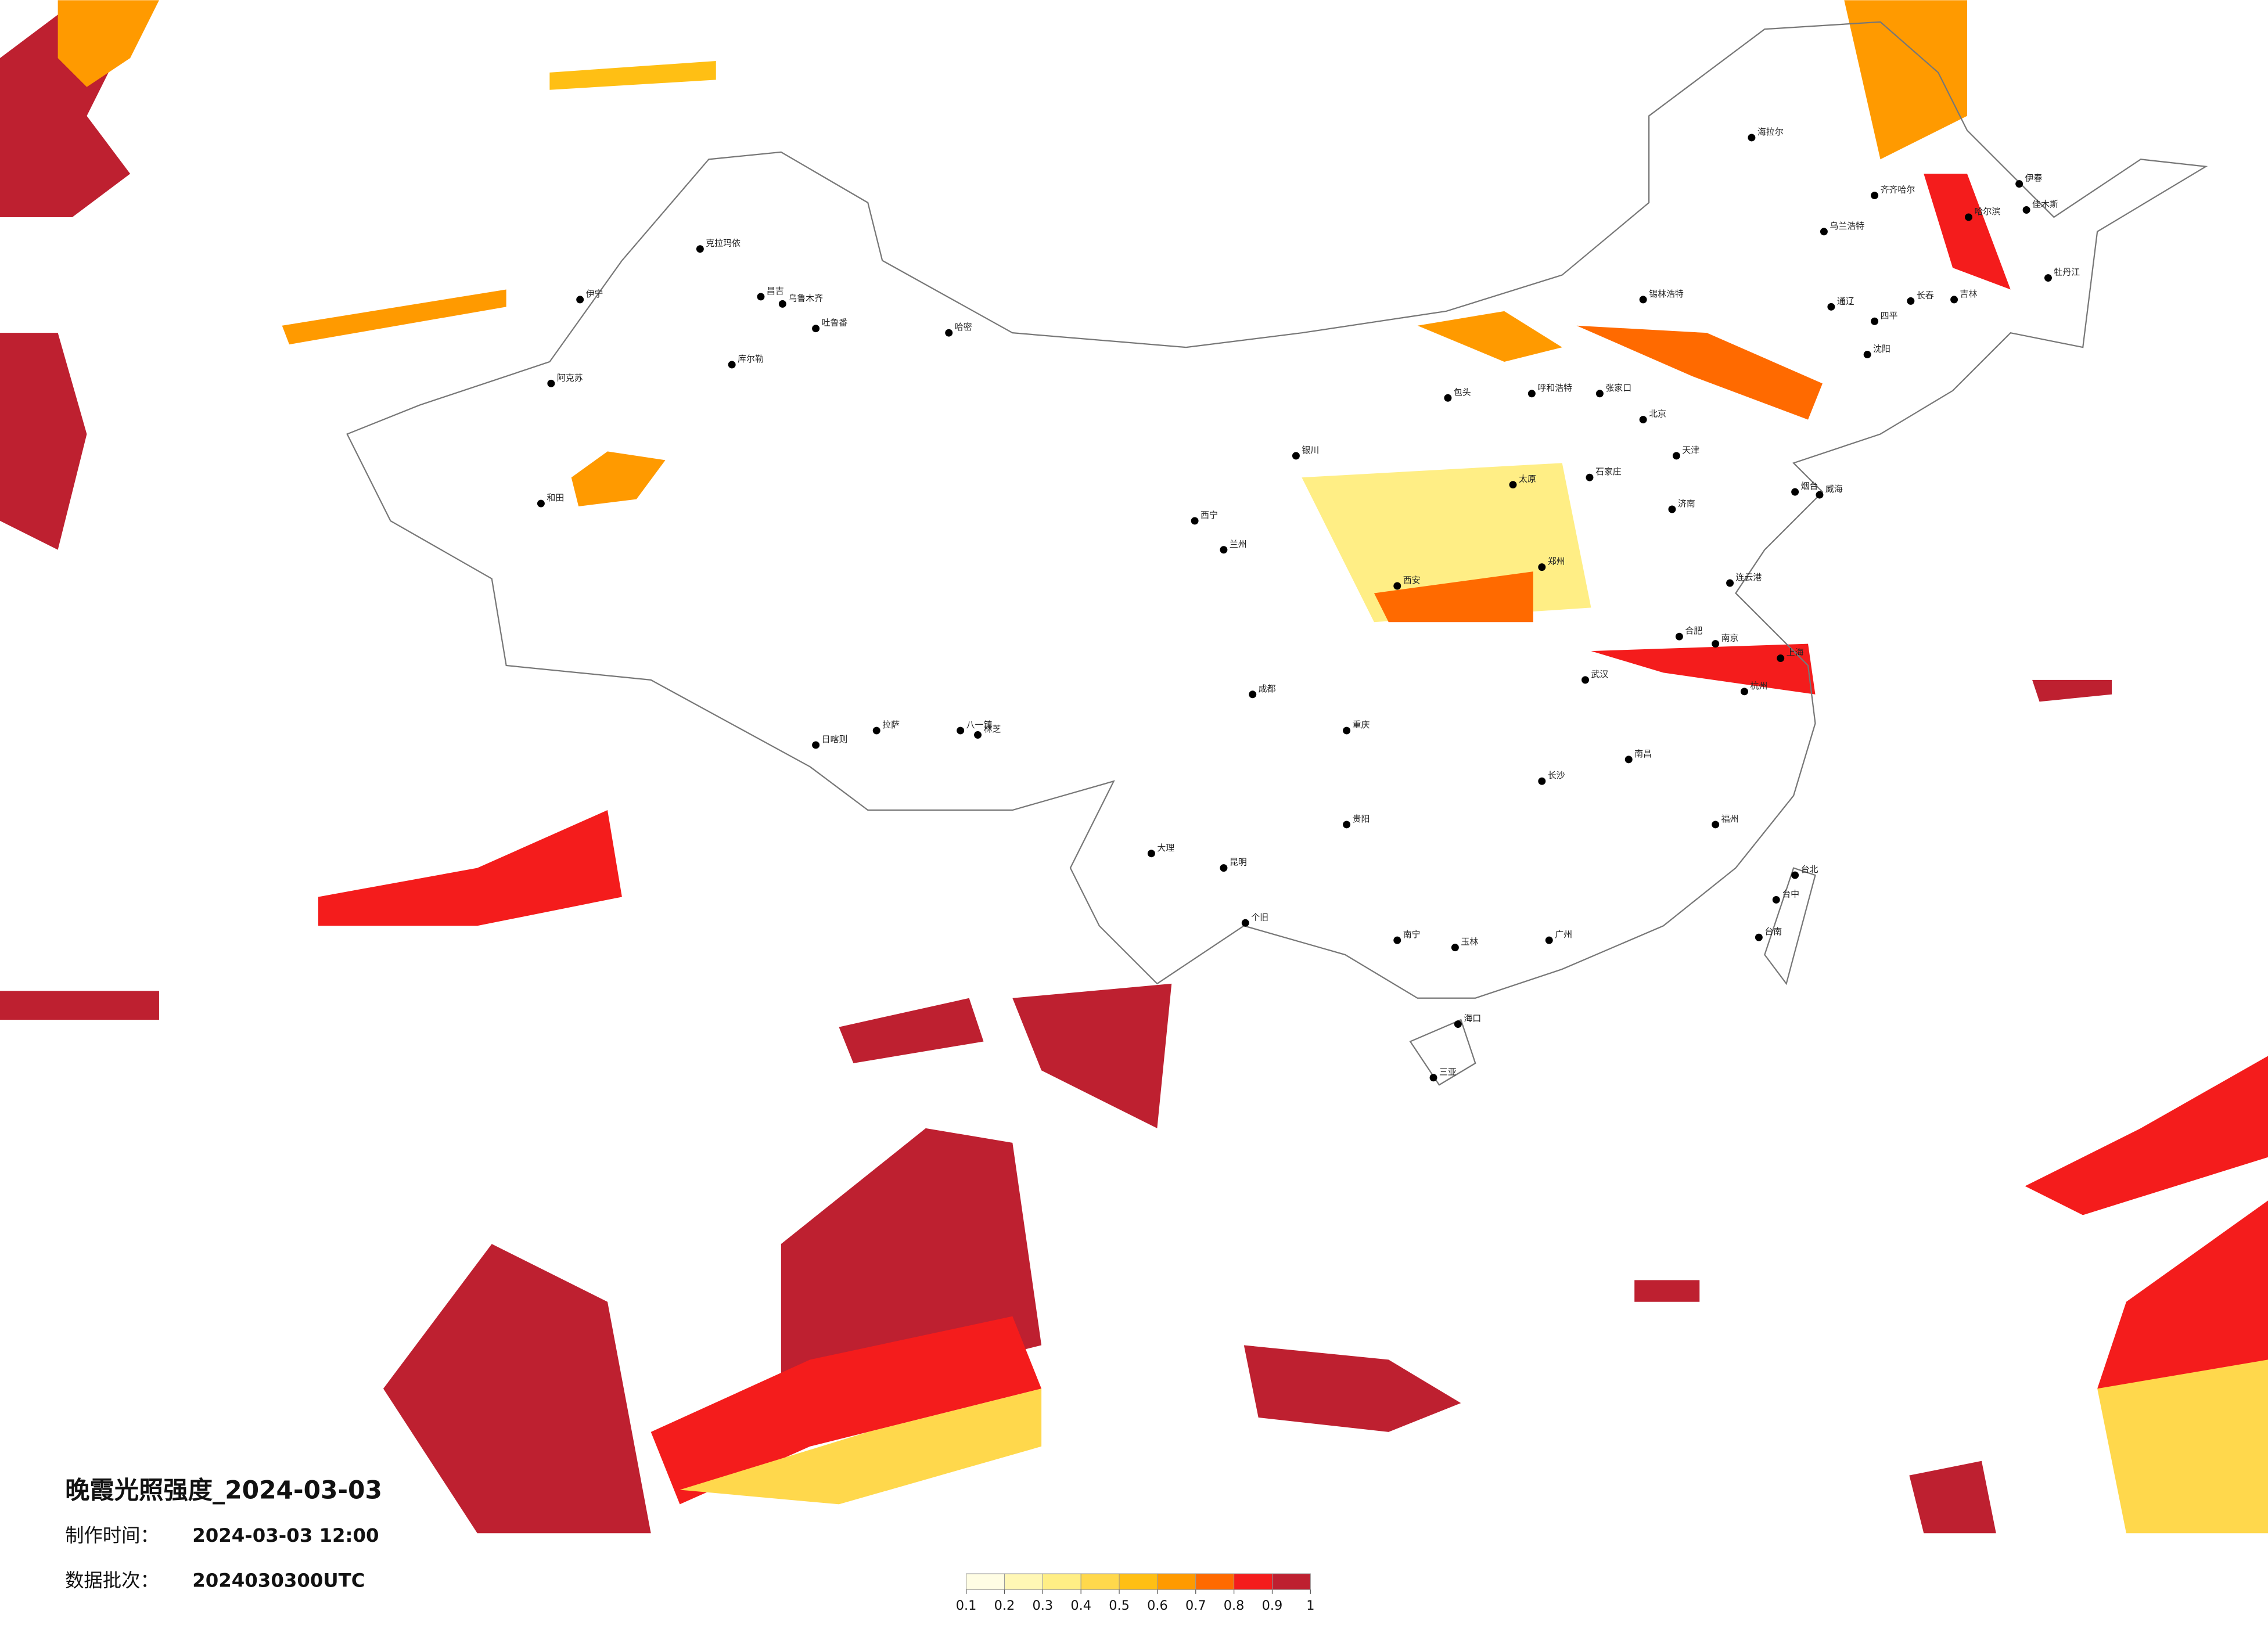 This screenshot has height=1626, width=2268. What do you see at coordinates (1564, 934) in the screenshot?
I see `city-label: 广州` at bounding box center [1564, 934].